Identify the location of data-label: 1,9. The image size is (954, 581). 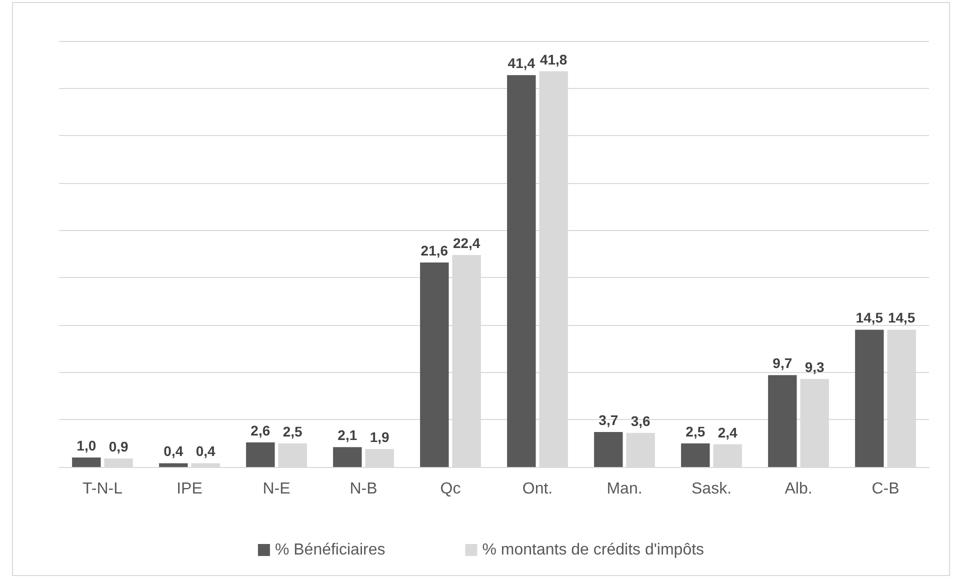
(380, 437).